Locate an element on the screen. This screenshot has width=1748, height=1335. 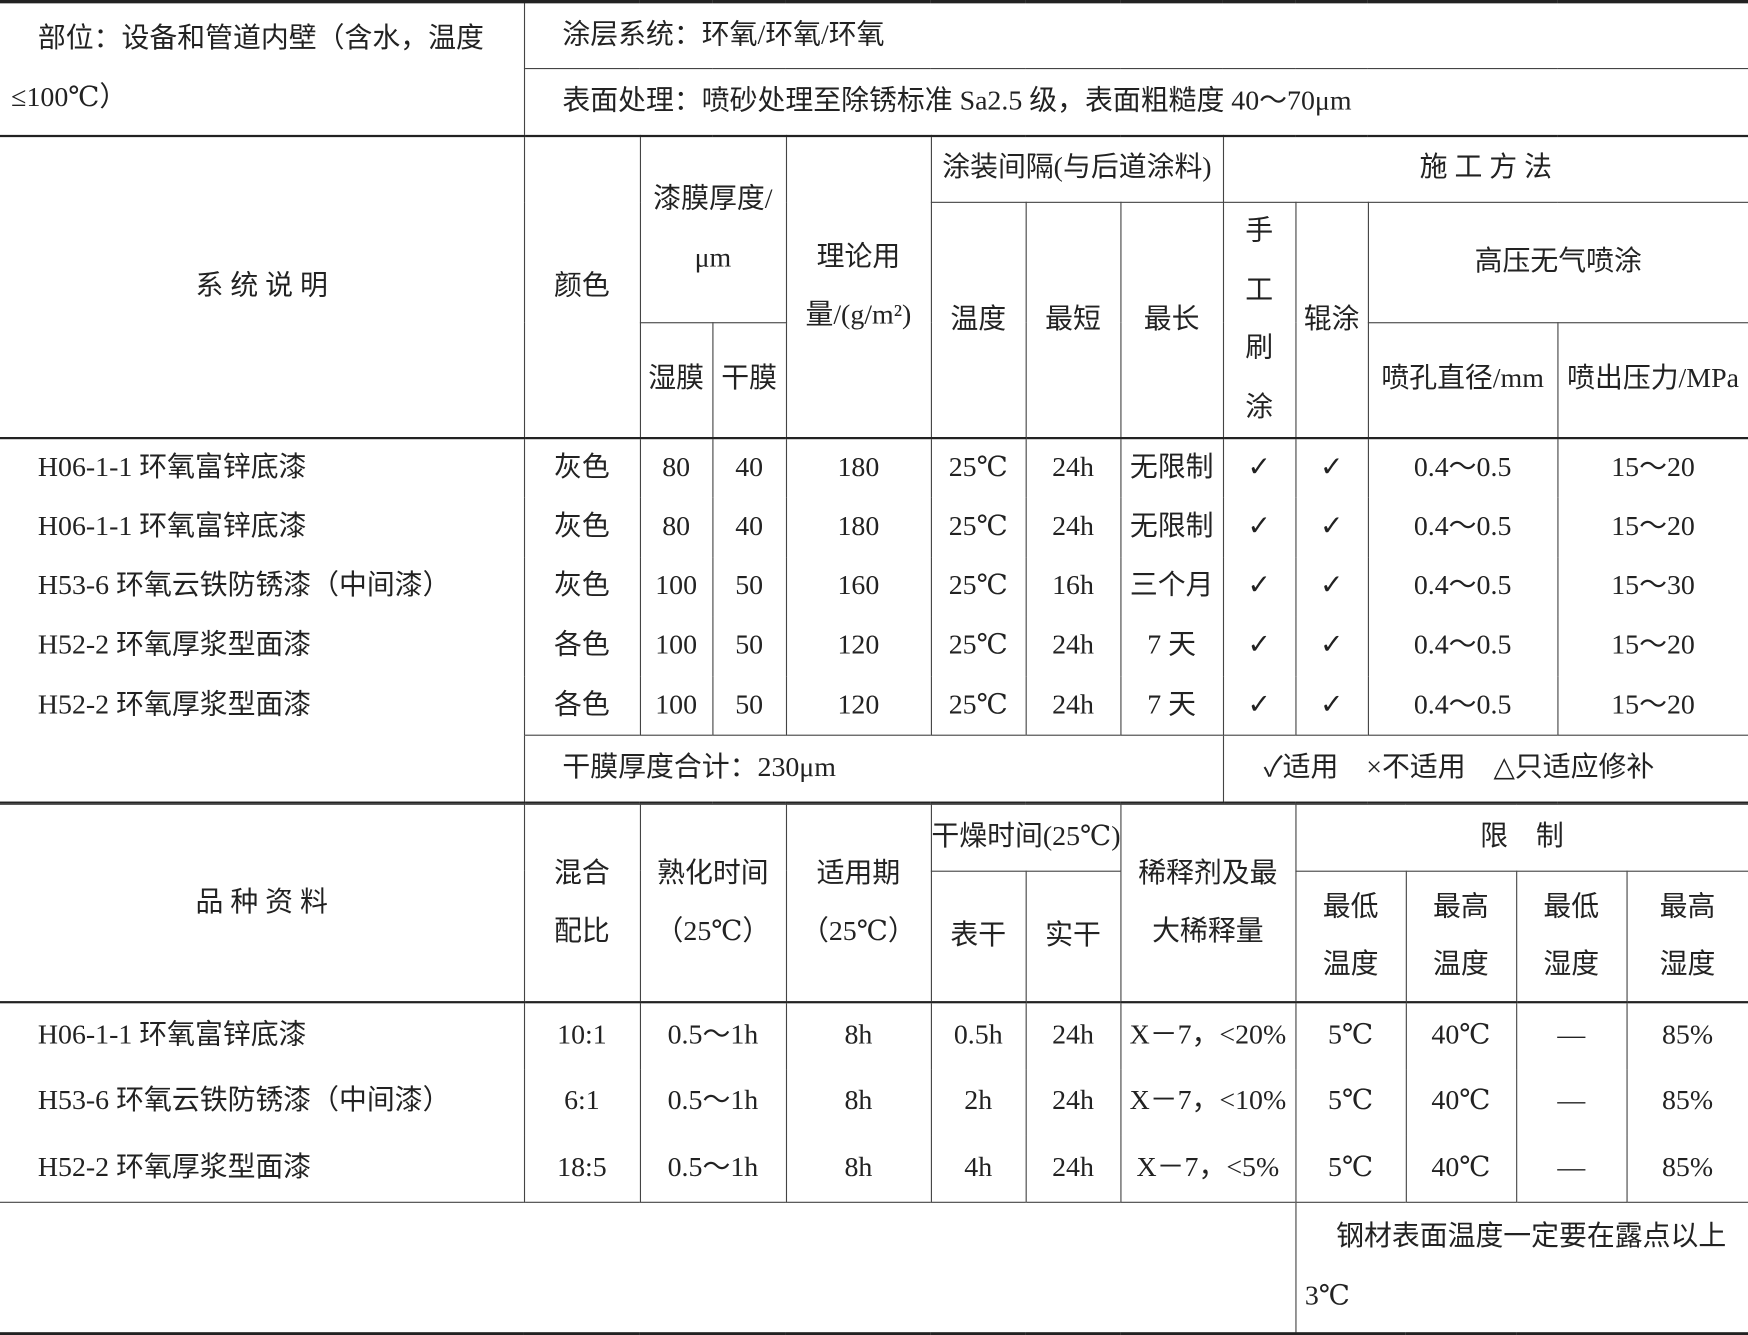
table-cell: 80 is located at coordinates (676, 468).